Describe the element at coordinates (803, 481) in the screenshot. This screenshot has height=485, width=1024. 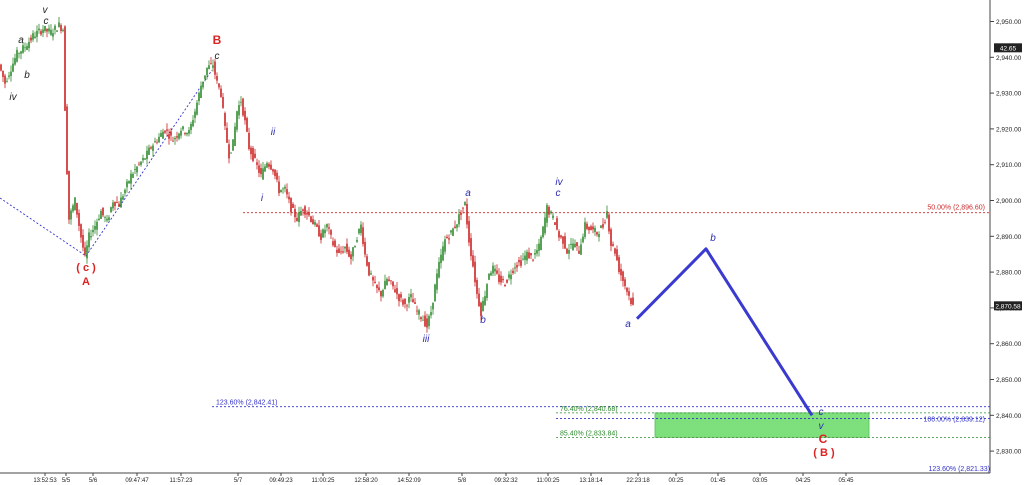
I see `x-tick-label: 04:25` at that location.